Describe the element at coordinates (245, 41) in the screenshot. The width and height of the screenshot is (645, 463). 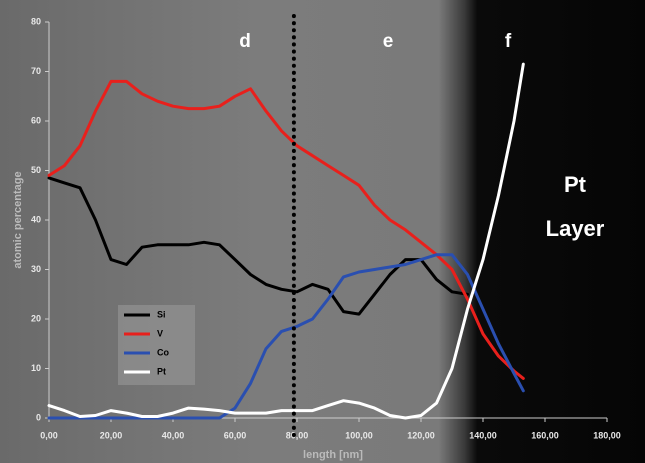
I see `annotation: d` at that location.